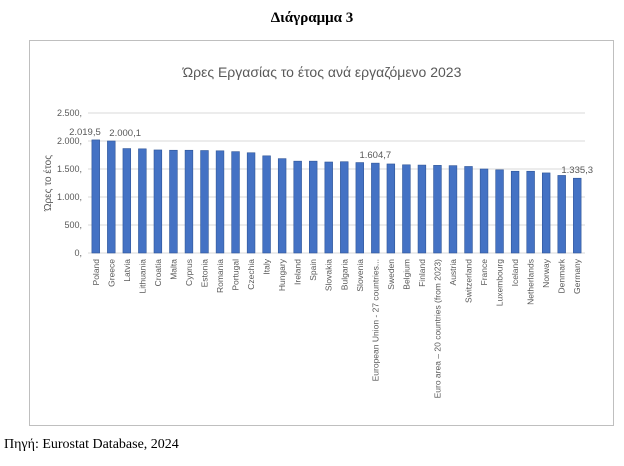 The image size is (624, 466). Describe the element at coordinates (142, 276) in the screenshot. I see `x-tick-label: Lithuania` at that location.